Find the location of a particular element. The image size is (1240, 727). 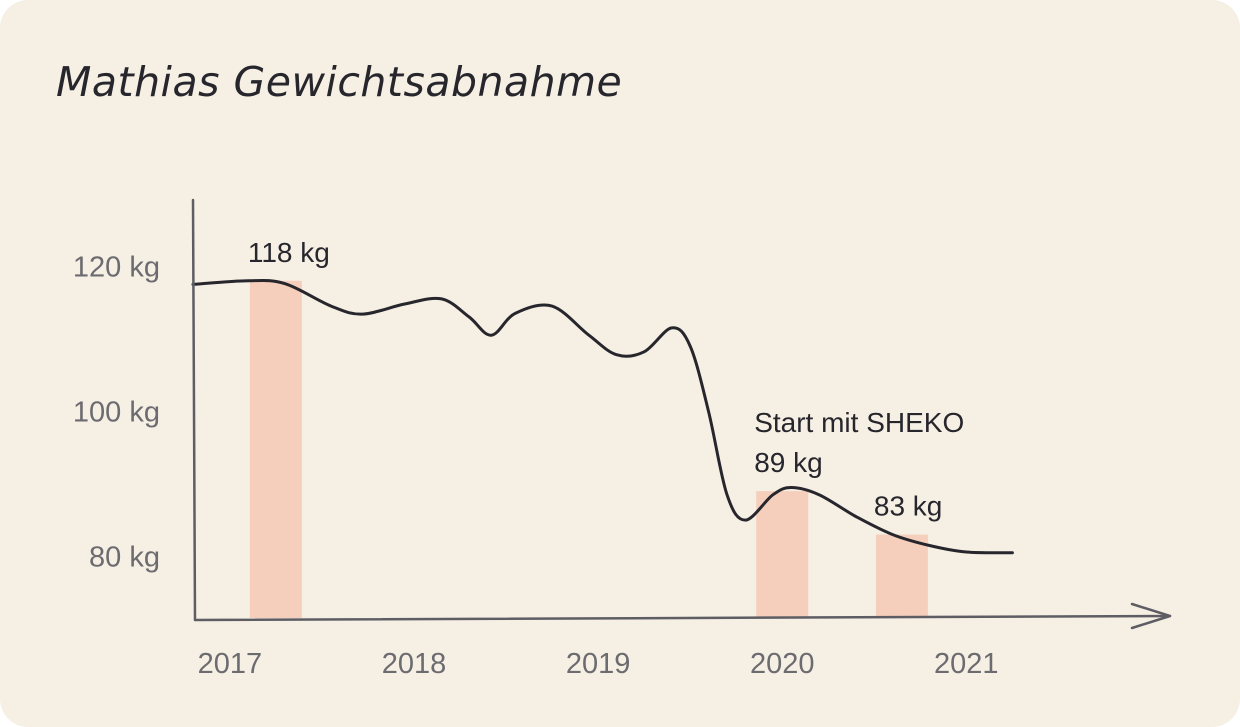

data-label-2: 83 kg is located at coordinates (908, 506).